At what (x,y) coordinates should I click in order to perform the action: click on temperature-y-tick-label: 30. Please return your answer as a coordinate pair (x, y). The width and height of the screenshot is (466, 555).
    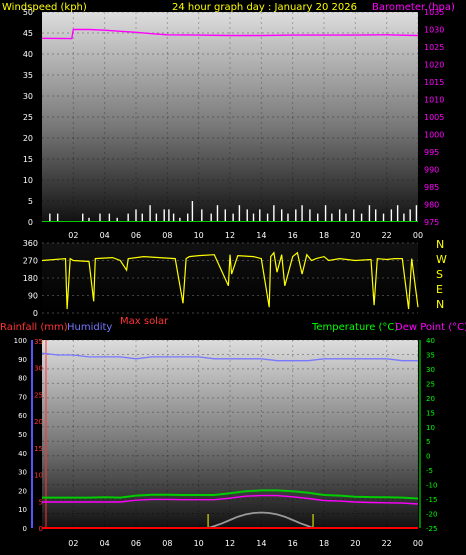
    Looking at the image, I should click on (430, 370).